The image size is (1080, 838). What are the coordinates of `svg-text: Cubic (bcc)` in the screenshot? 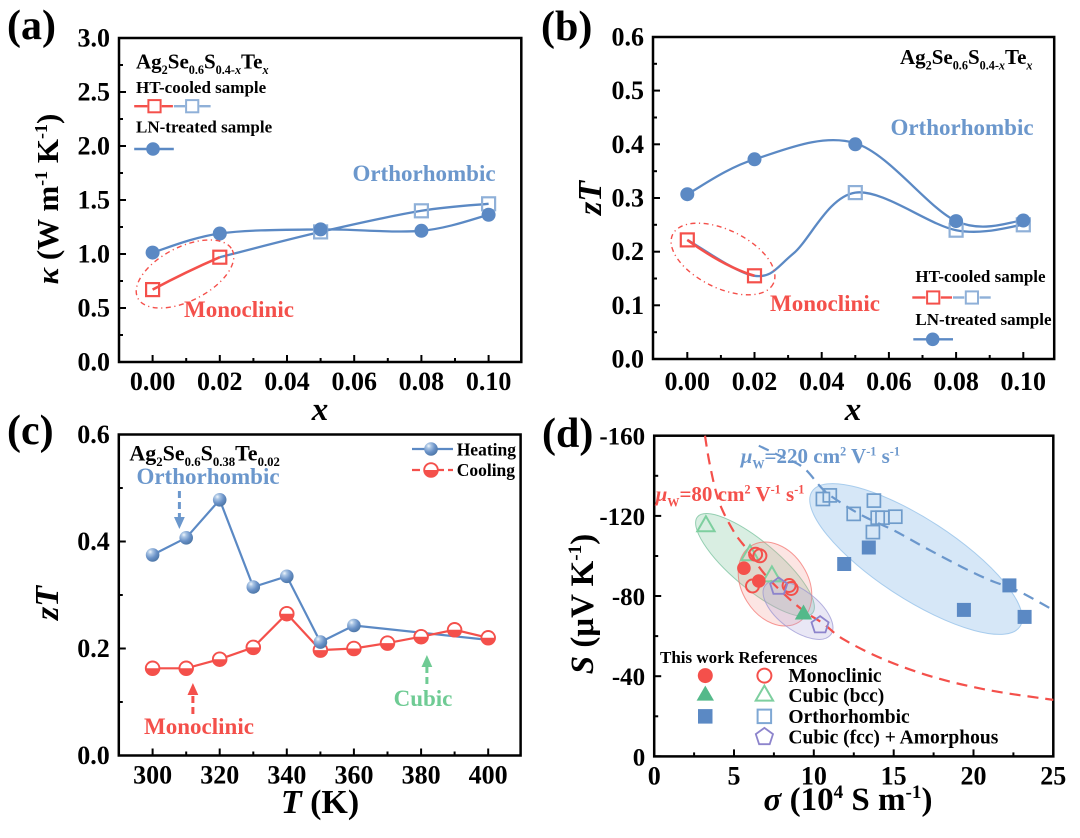 It's located at (836, 696).